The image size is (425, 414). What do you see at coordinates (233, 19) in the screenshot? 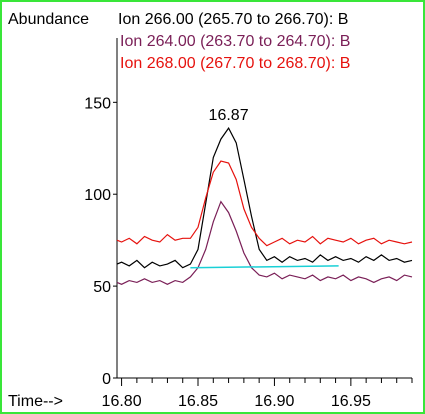
I see `legend-entry-1: Ion 266.00 (265.70 to 266.70): B` at bounding box center [233, 19].